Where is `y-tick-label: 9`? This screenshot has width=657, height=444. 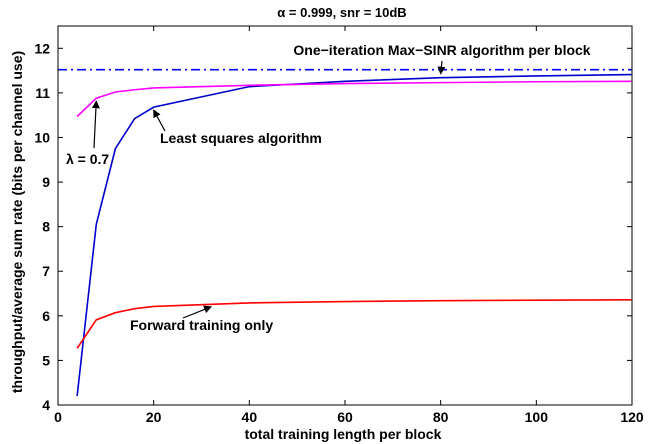 y-tick-label: 9 is located at coordinates (46, 182).